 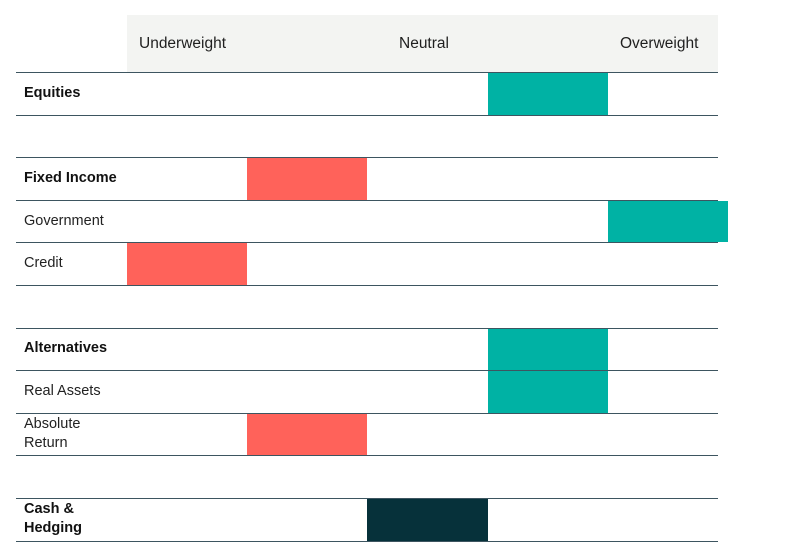 I want to click on header-overweight: Overweight, so click(x=659, y=43).